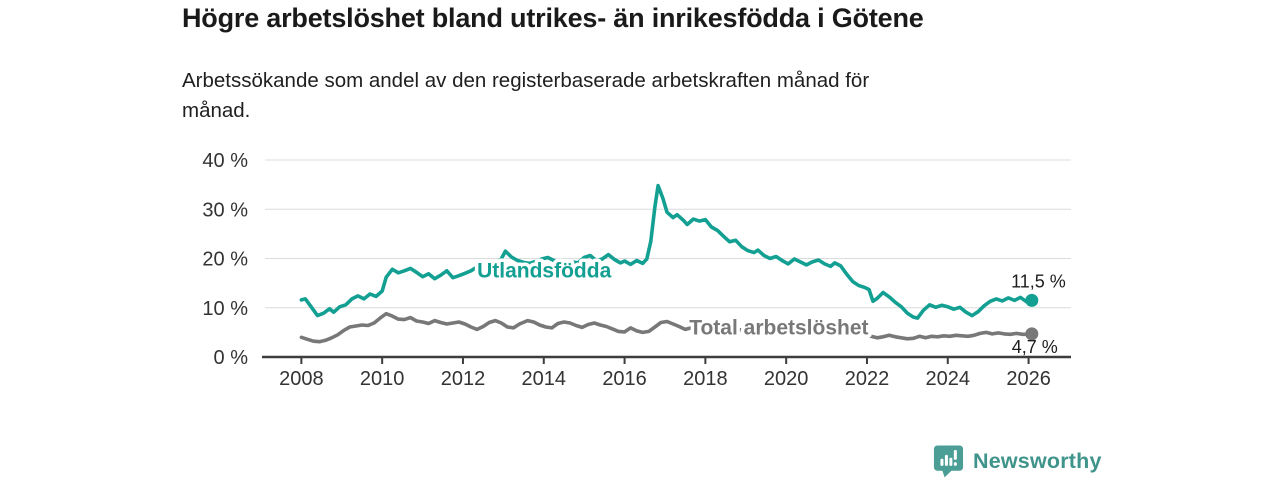  Describe the element at coordinates (948, 379) in the screenshot. I see `x-tick-label: 2024` at that location.